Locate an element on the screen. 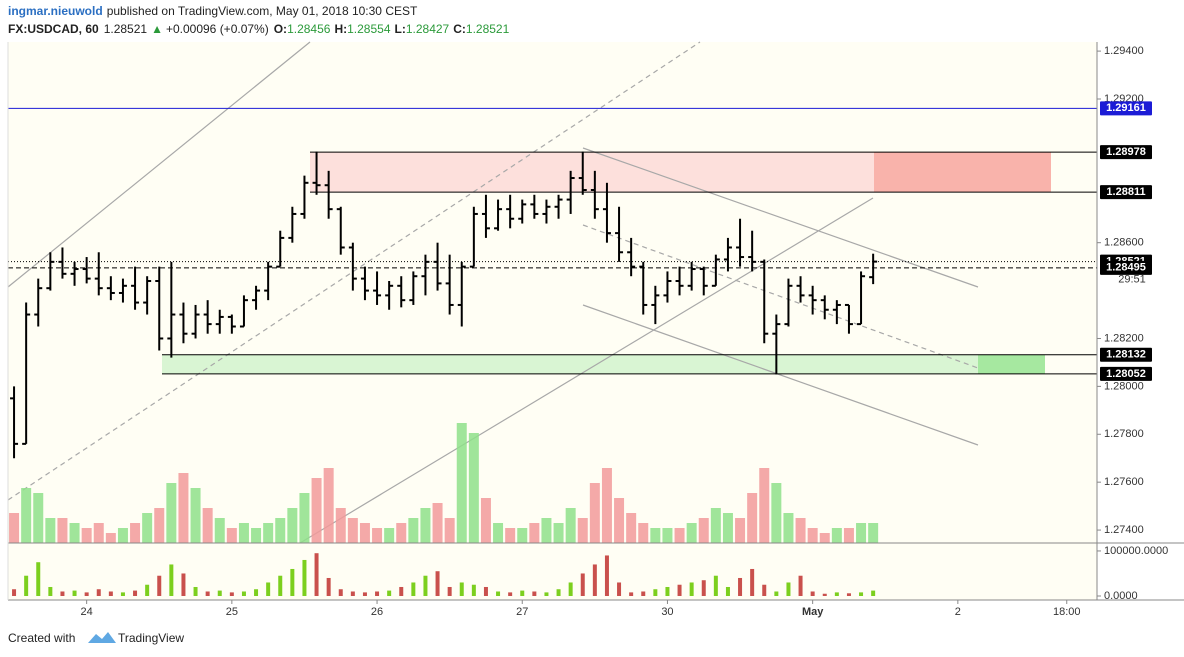  arrow: ▲ is located at coordinates (157, 29).